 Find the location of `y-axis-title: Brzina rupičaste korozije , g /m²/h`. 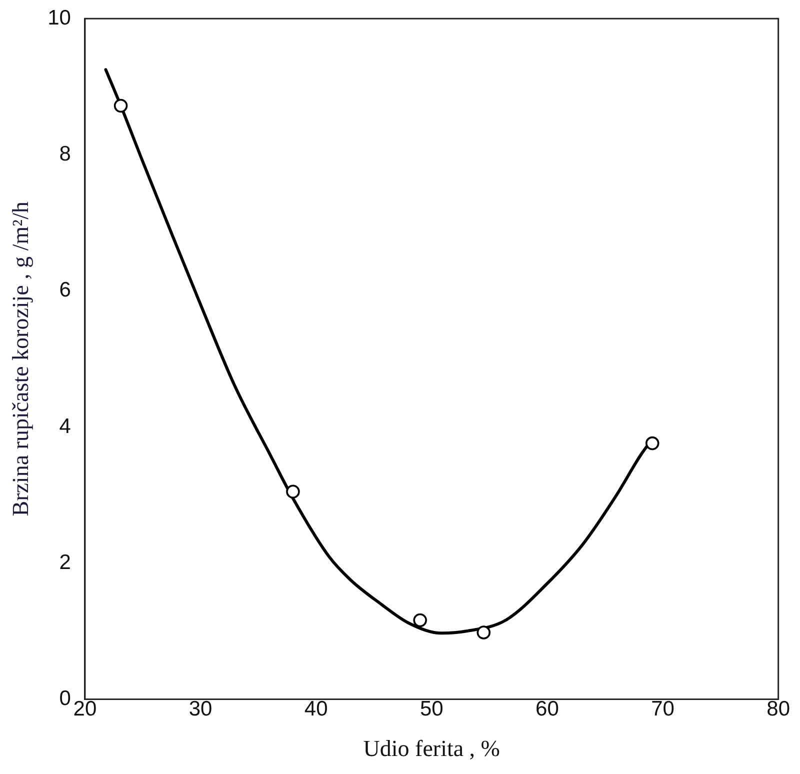

y-axis-title: Brzina rupičaste korozije , g /m²/h is located at coordinates (20, 358).